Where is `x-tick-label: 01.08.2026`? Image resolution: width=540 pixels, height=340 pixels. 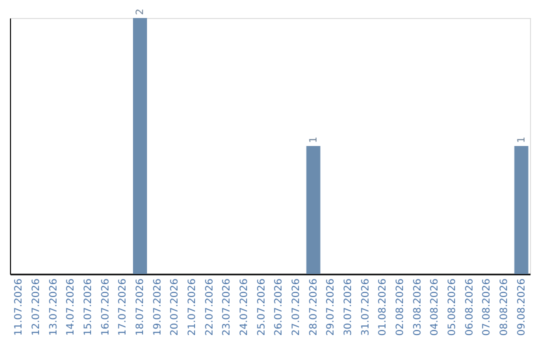 x-tick-label: 01.08.2026 is located at coordinates (383, 307).